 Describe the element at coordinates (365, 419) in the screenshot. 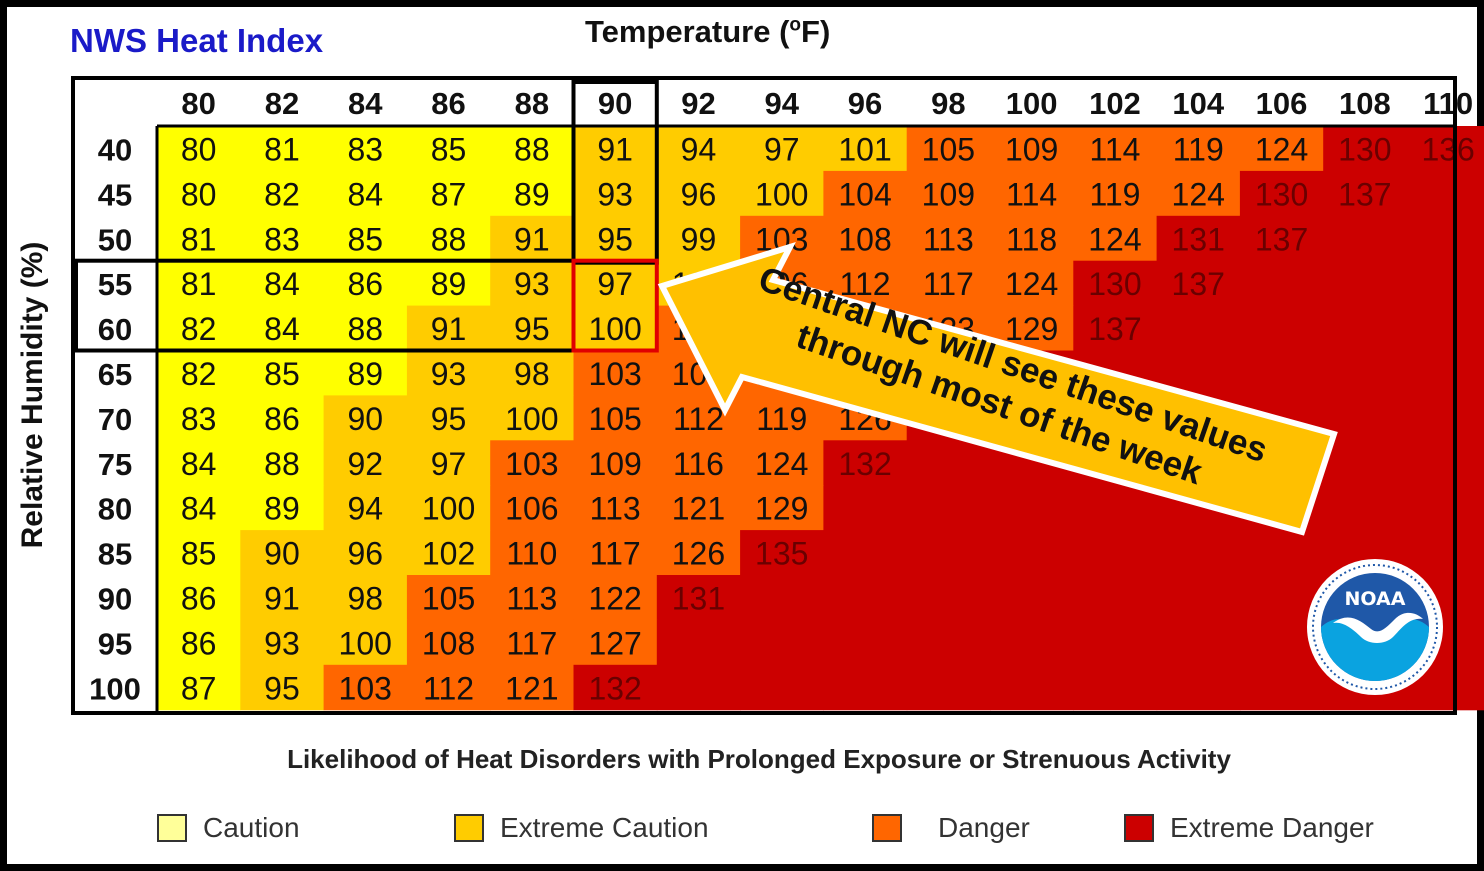

I see `heat-value: 90` at that location.